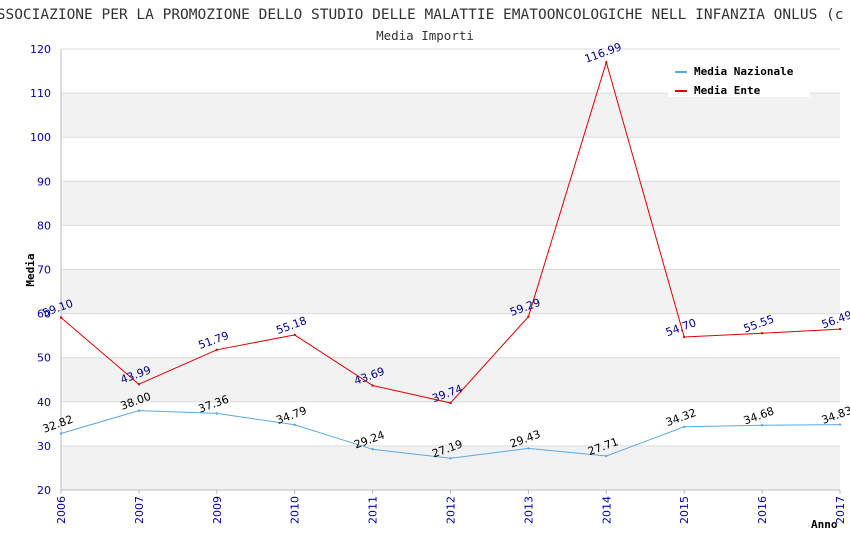 The height and width of the screenshot is (550, 850). Describe the element at coordinates (684, 510) in the screenshot. I see `x-tick-label: 2015` at that location.